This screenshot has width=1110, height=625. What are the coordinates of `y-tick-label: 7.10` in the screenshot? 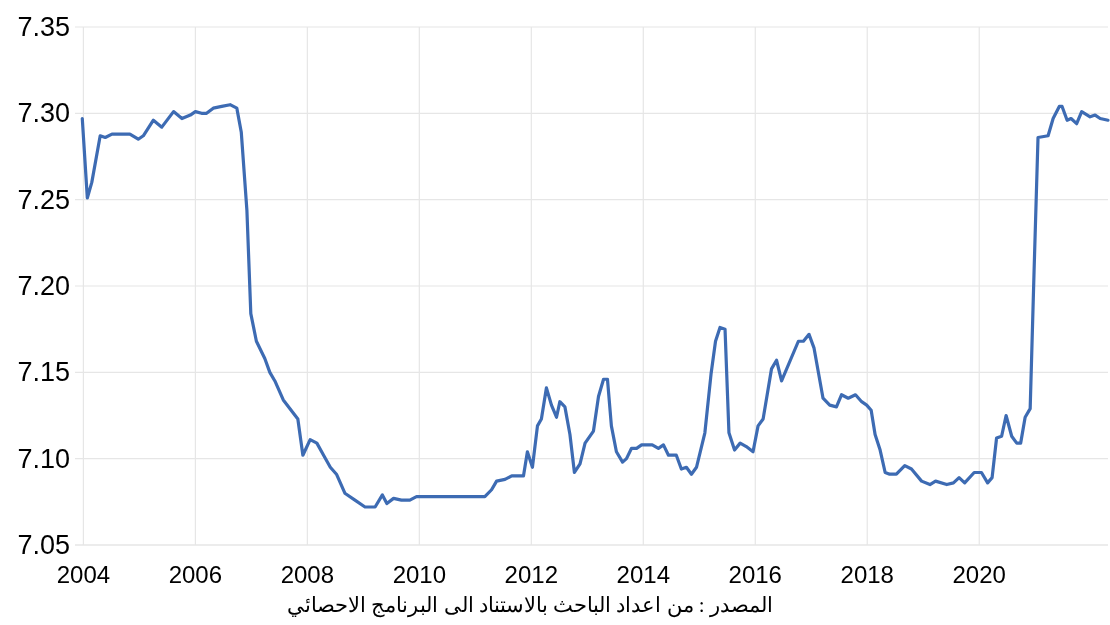 It's located at (43, 458).